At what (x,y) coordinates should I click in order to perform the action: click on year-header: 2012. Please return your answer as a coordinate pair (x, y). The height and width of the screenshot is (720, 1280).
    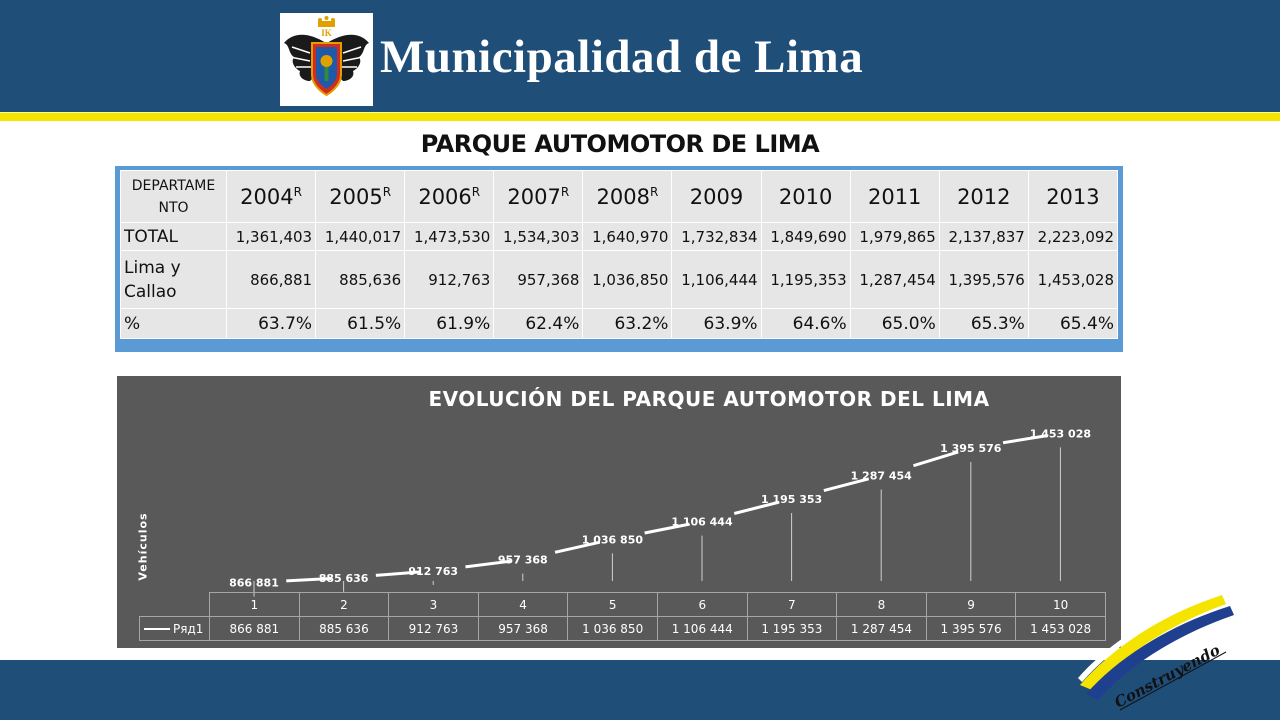
    Looking at the image, I should click on (983, 196).